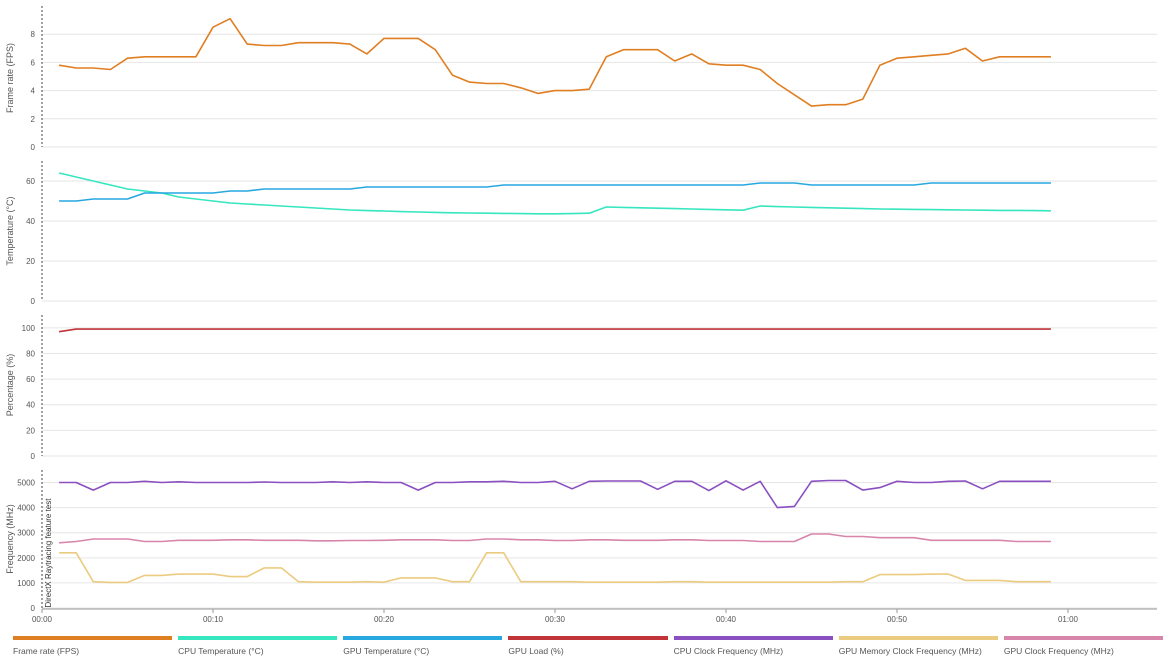  Describe the element at coordinates (26, 533) in the screenshot. I see `y-tick-label: 3000` at that location.